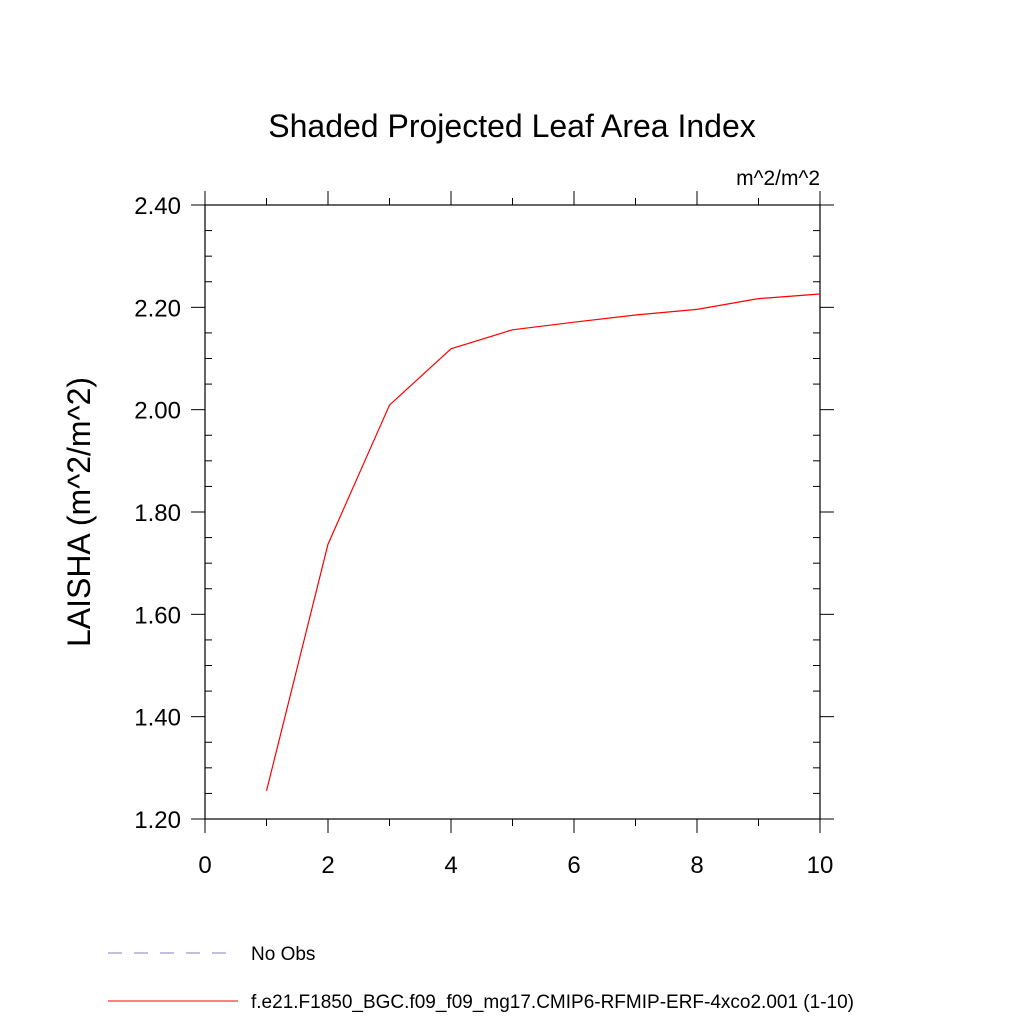  I want to click on x-tick-label: 8, so click(696, 865).